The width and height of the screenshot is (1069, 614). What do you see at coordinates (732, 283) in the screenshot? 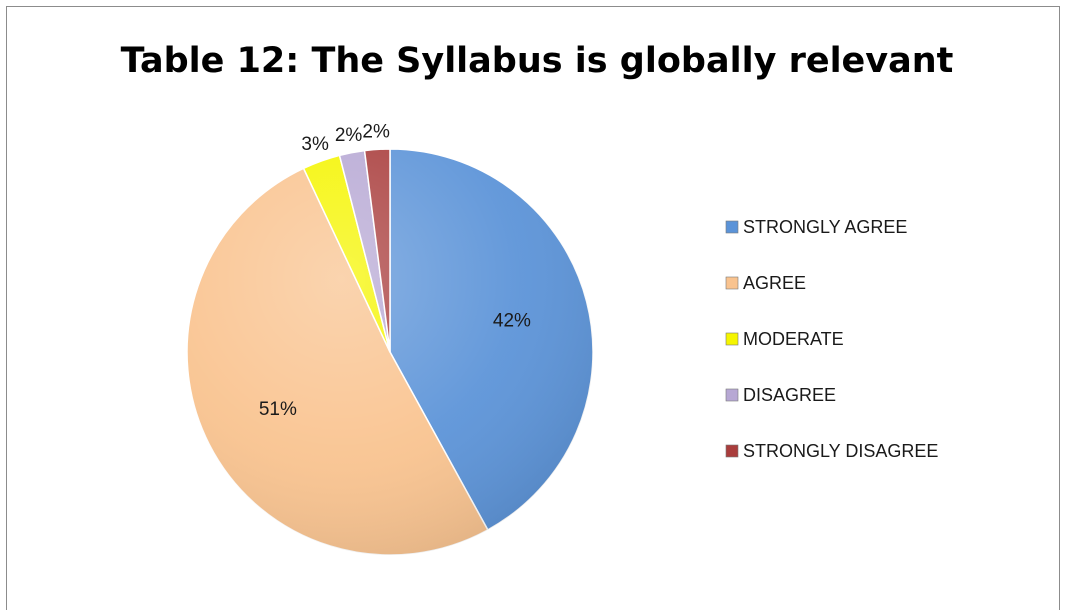
I see `legend-swatch-agree` at bounding box center [732, 283].